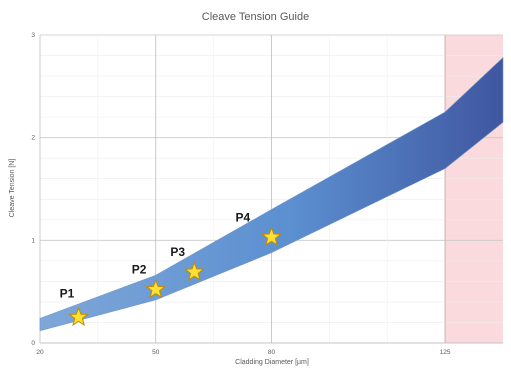 This screenshot has height=368, width=511. I want to click on y-tick-label: 0, so click(33, 343).